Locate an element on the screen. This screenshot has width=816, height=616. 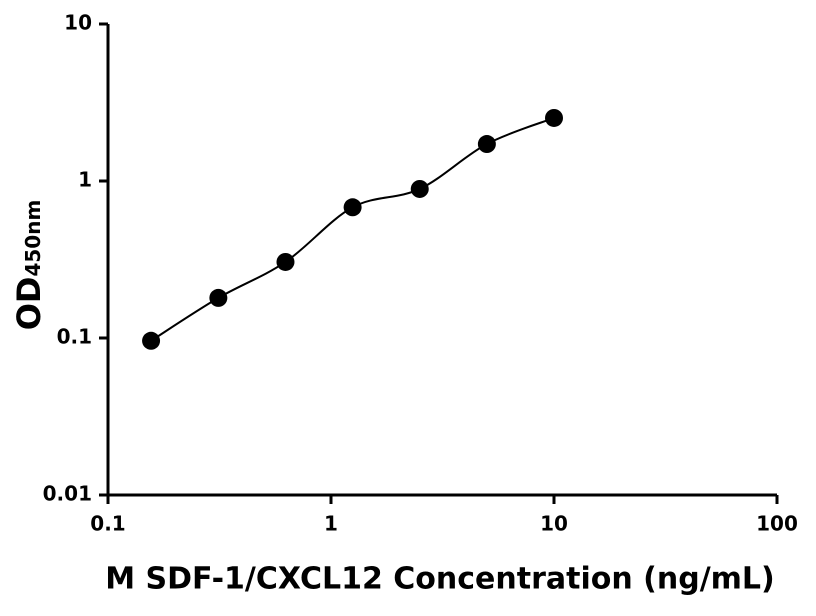
x-tick-label: 10 is located at coordinates (554, 524).